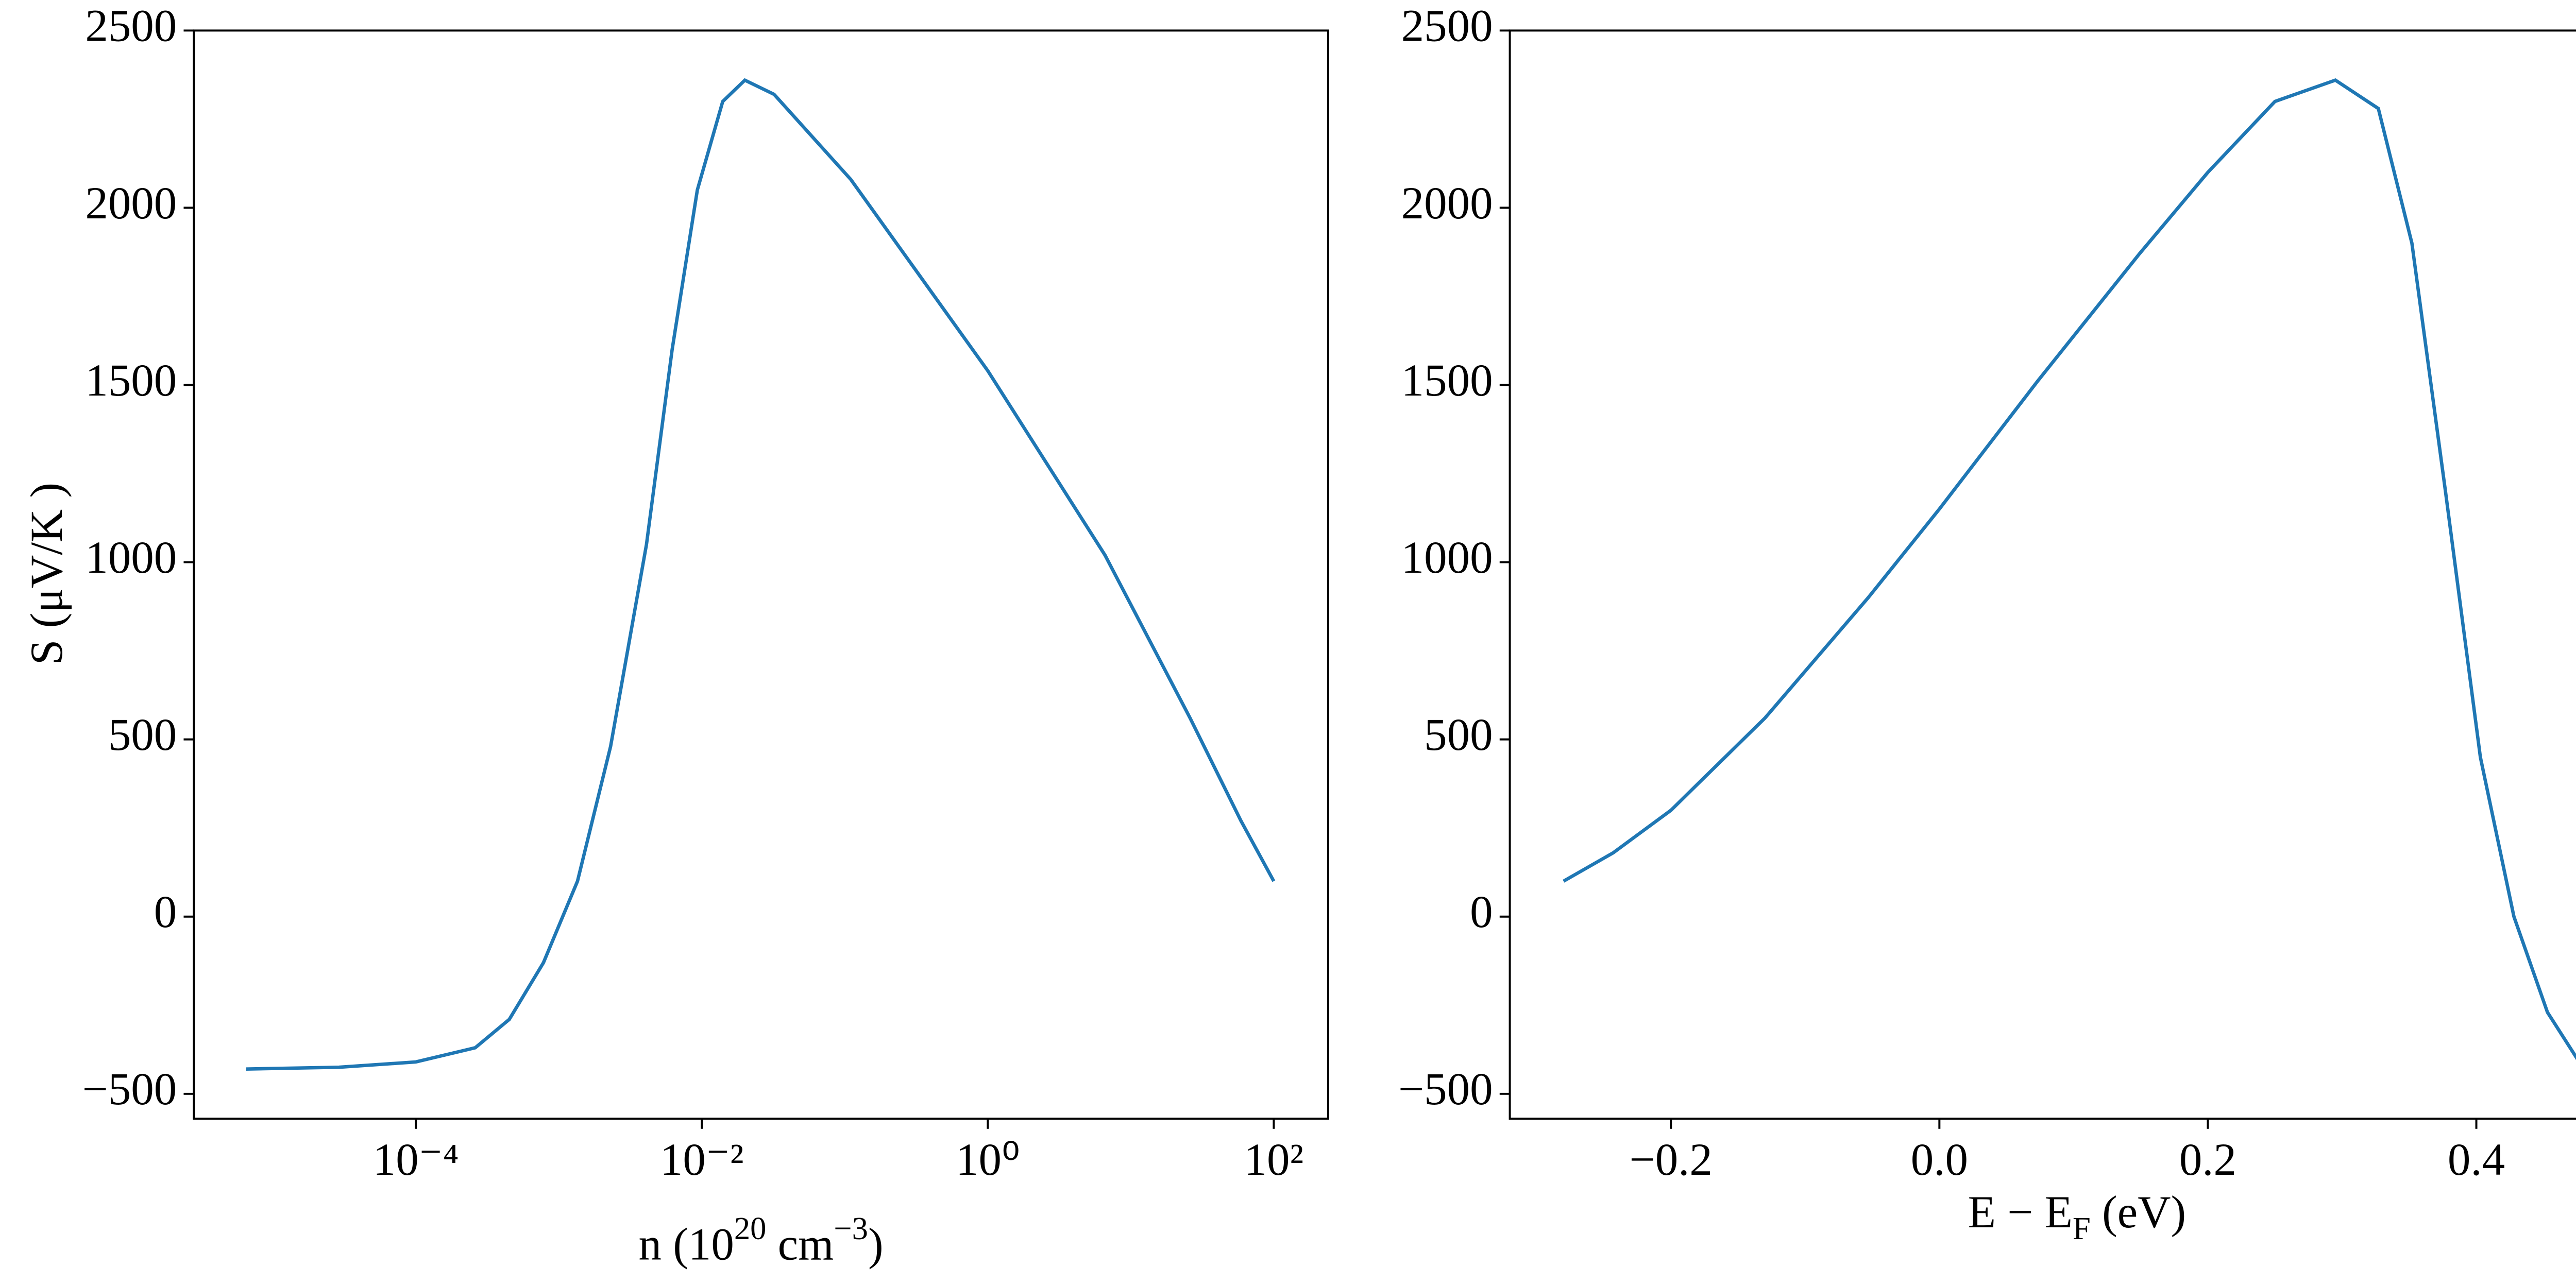 The image size is (2576, 1285). I want to click on label-part: n (10, so click(686, 1245).